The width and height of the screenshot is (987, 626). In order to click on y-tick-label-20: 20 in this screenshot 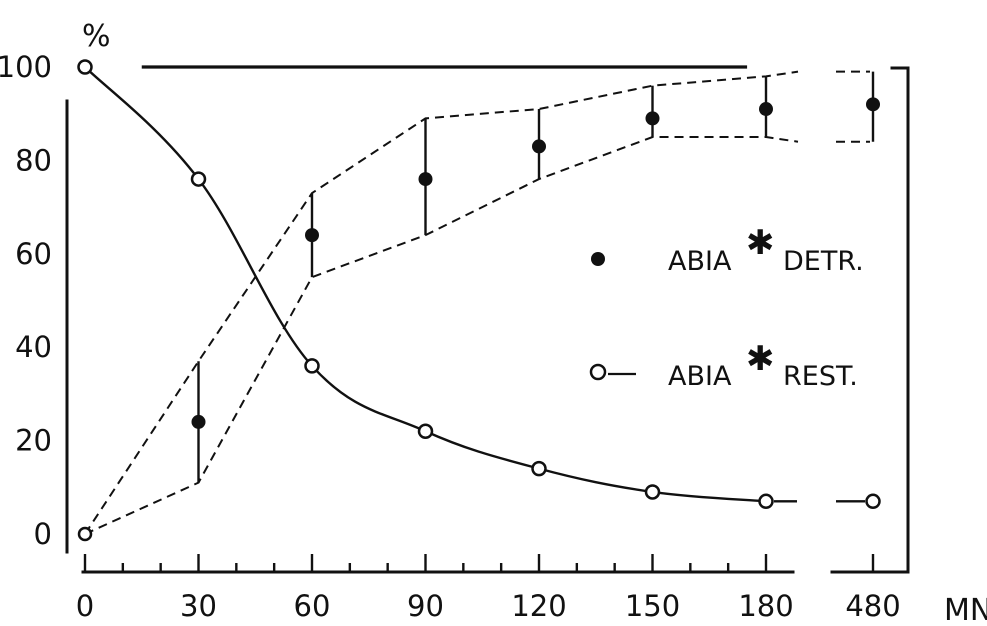, I will do `click(33, 441)`.